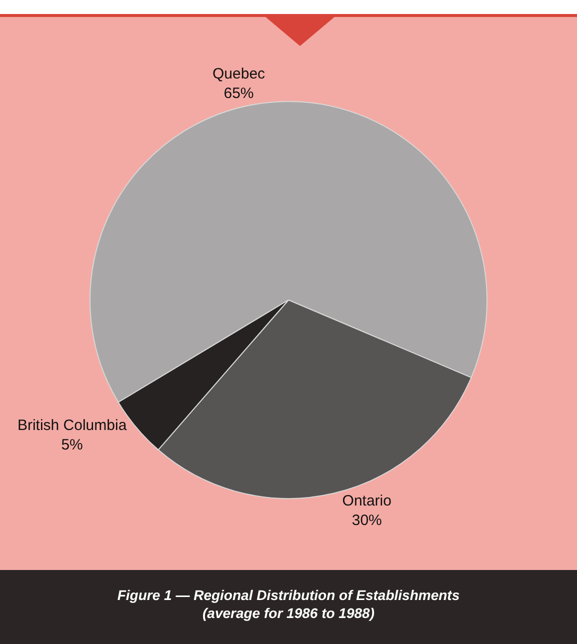 The width and height of the screenshot is (577, 644). What do you see at coordinates (367, 501) in the screenshot?
I see `slice-label: Ontario` at bounding box center [367, 501].